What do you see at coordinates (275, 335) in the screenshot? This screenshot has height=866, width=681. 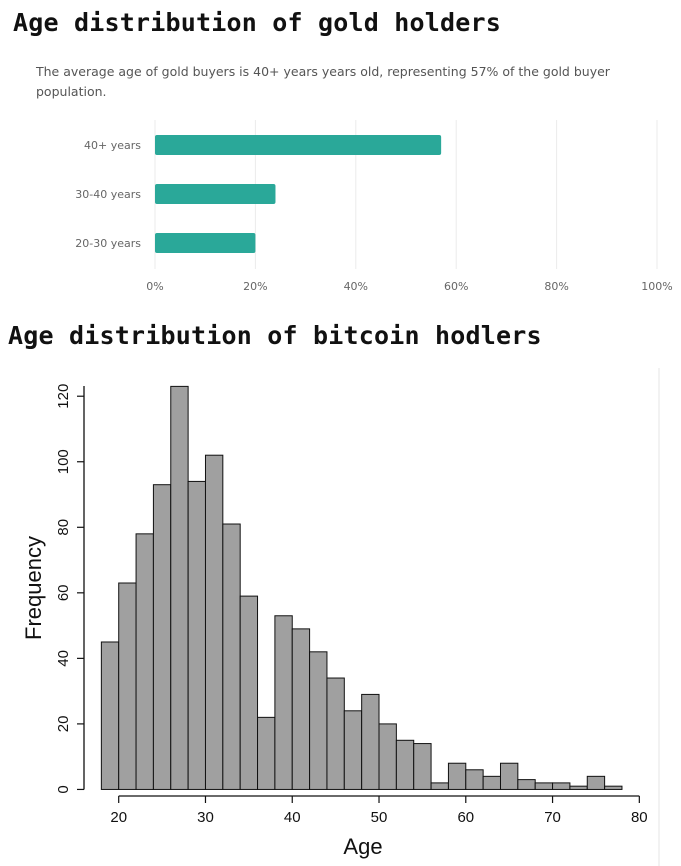 I see `bitcoin-chart-heading: Age distribution of bitcoin hodlers` at bounding box center [275, 335].